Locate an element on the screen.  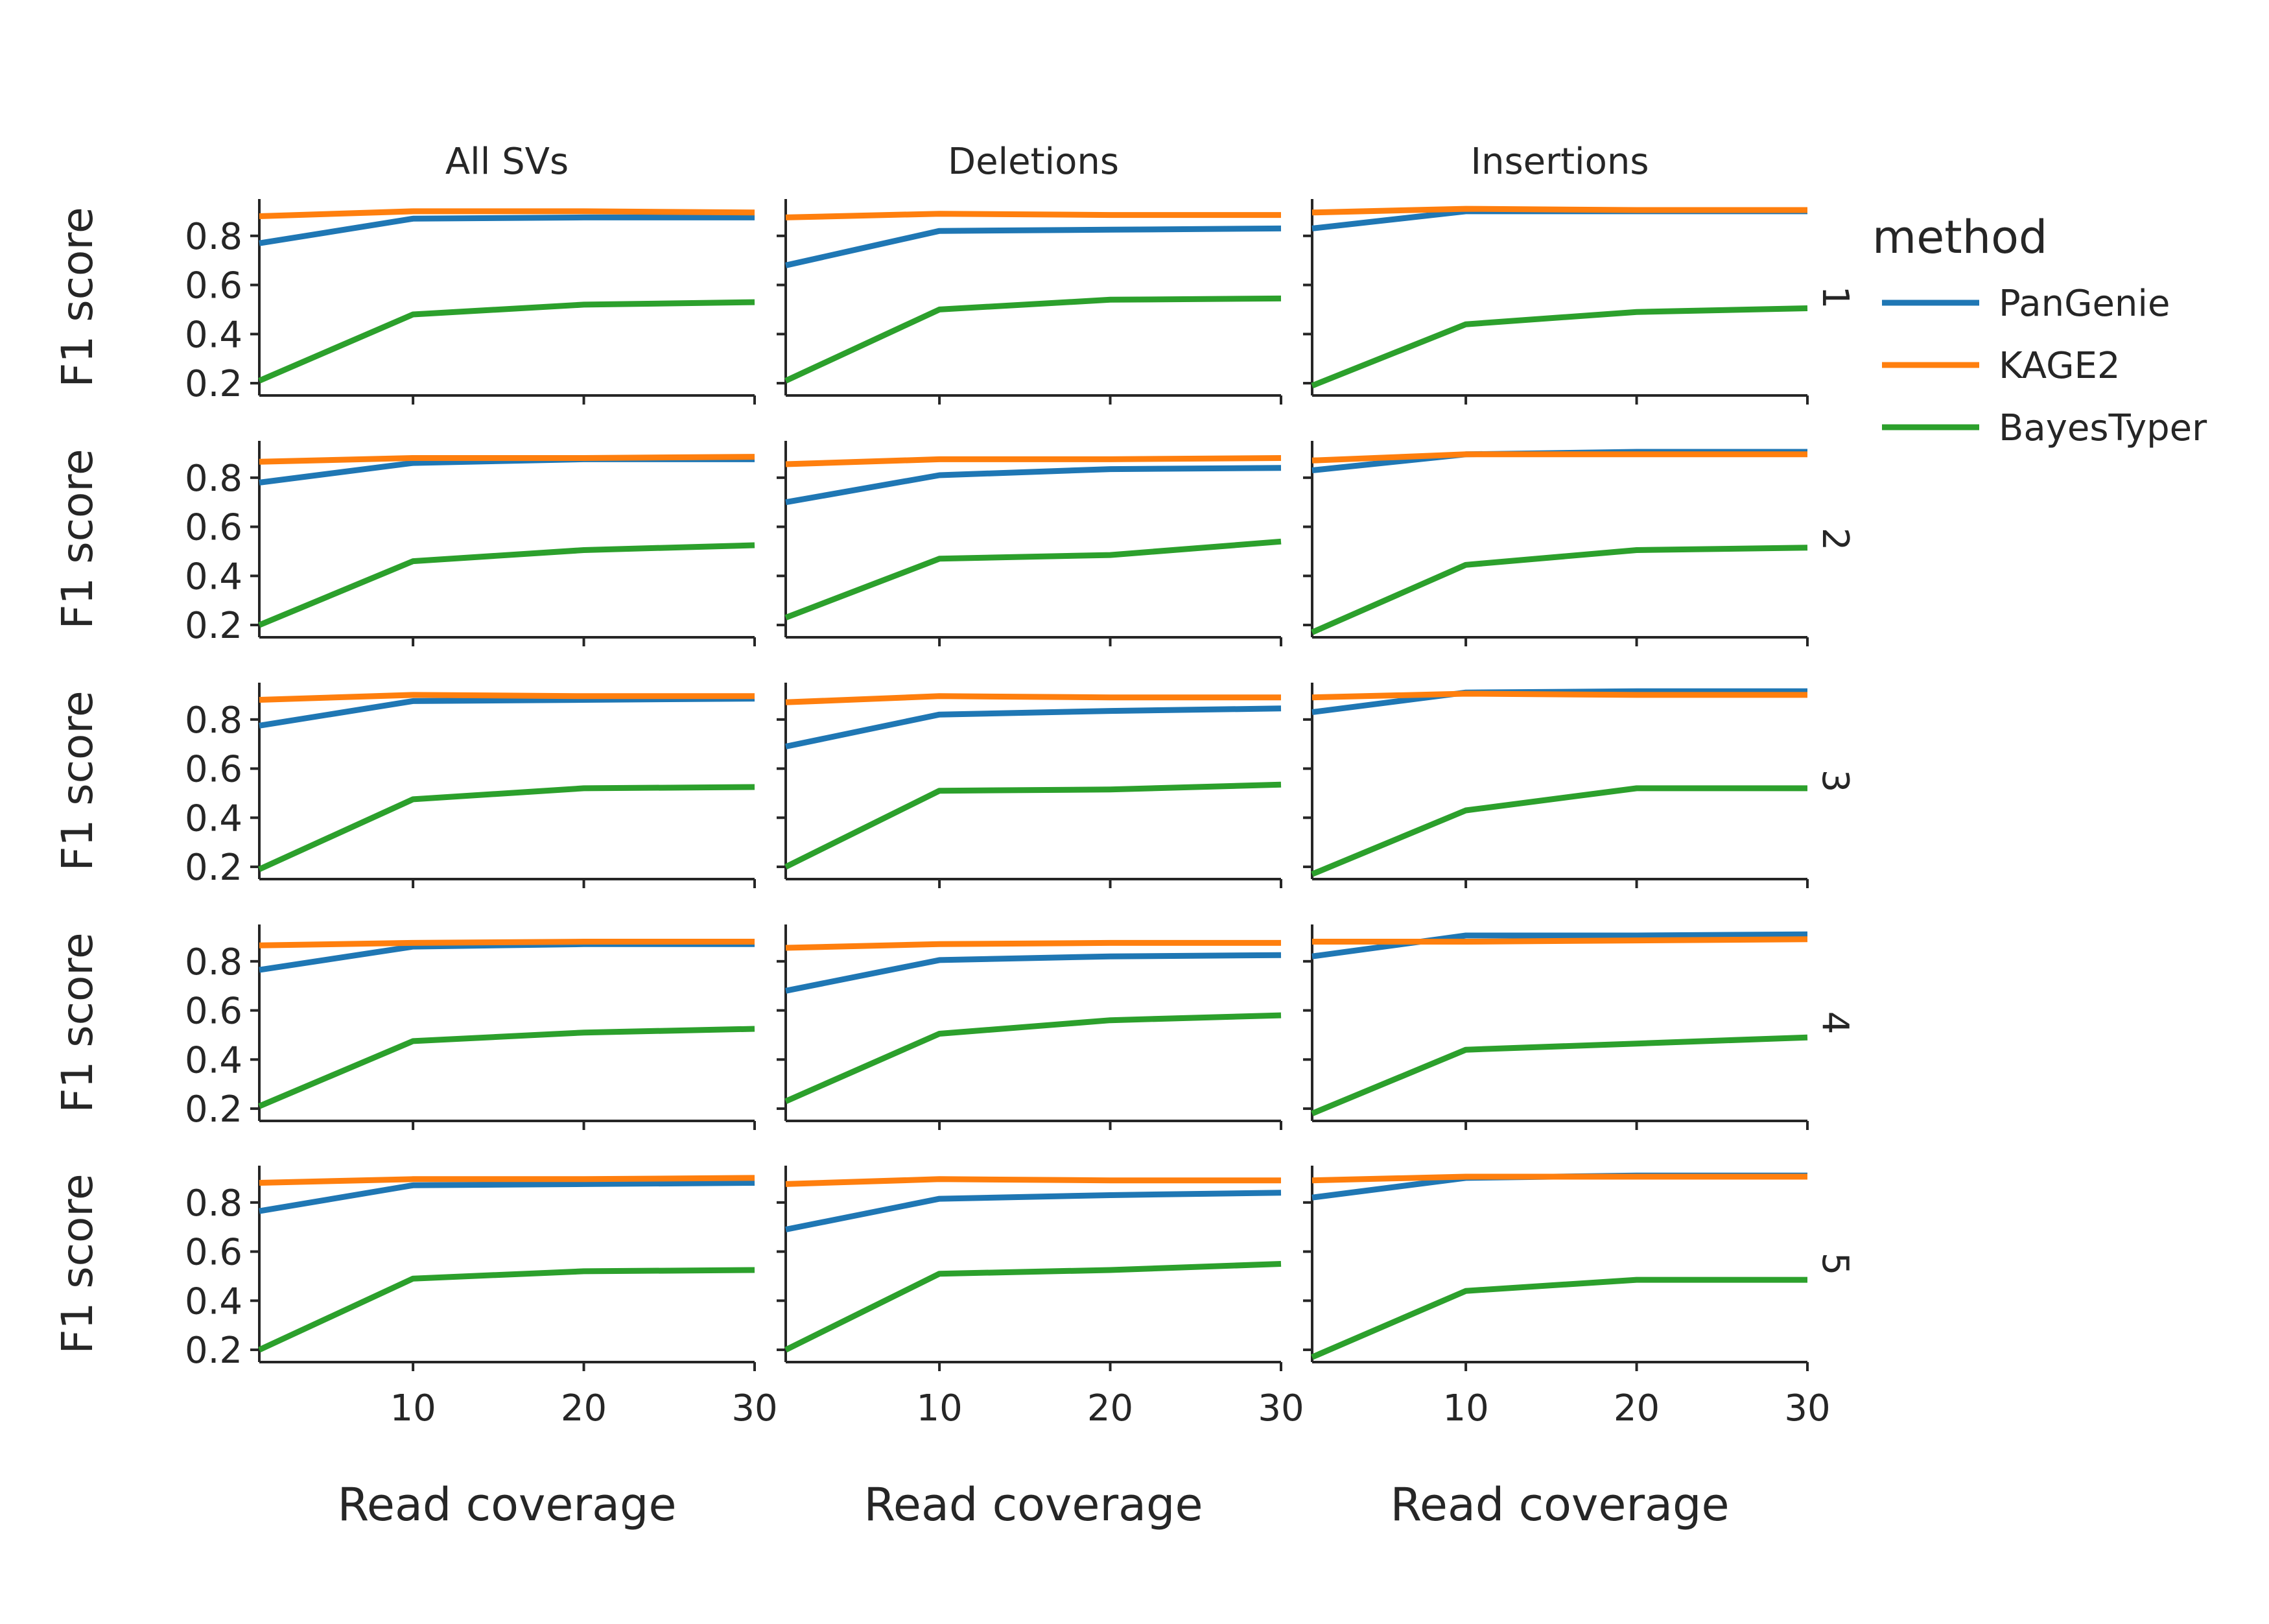
column-title: All SVs is located at coordinates (507, 162).